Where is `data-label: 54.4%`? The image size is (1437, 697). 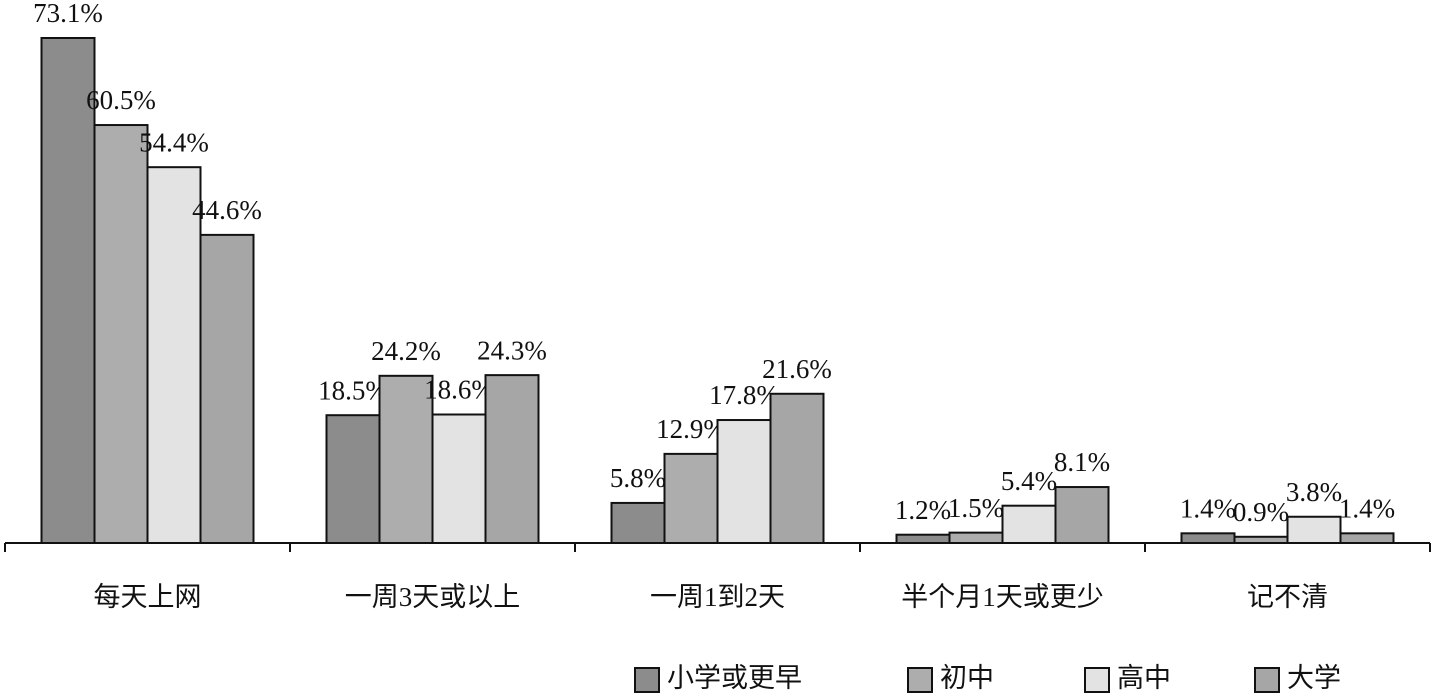
data-label: 54.4% is located at coordinates (174, 142).